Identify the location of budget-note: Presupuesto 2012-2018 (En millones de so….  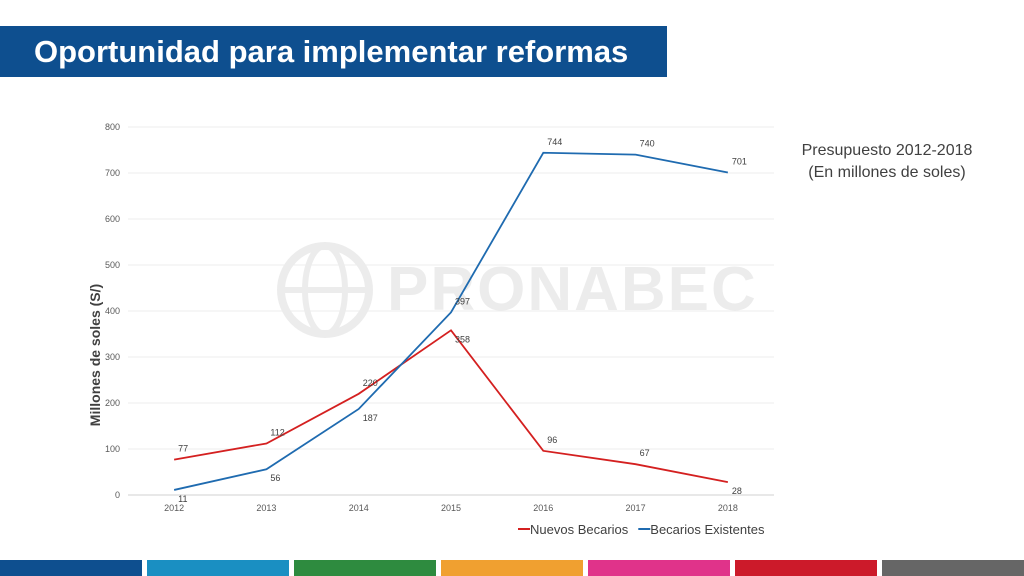
(887, 162).